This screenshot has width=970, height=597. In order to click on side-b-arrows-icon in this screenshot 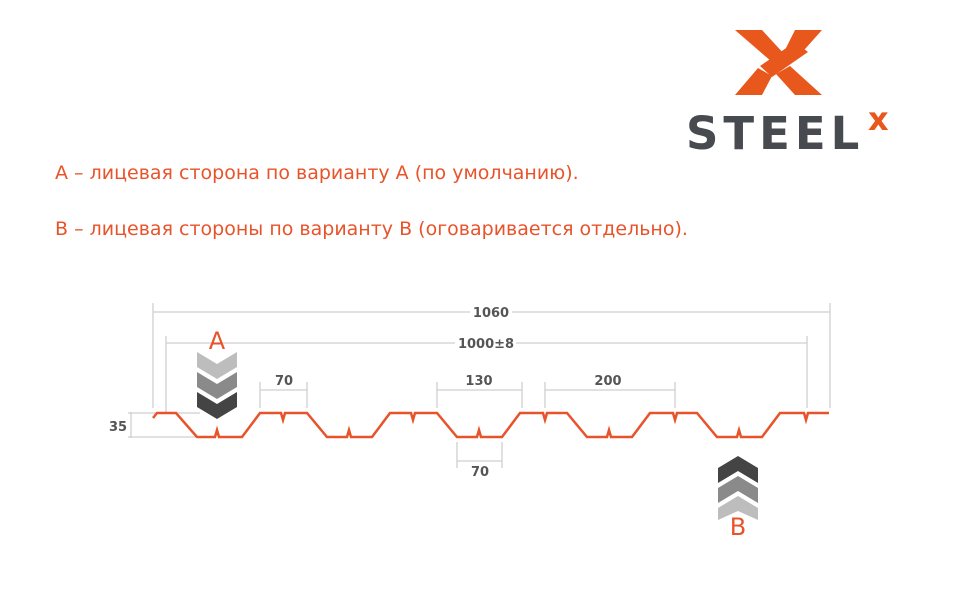, I will do `click(738, 488)`.